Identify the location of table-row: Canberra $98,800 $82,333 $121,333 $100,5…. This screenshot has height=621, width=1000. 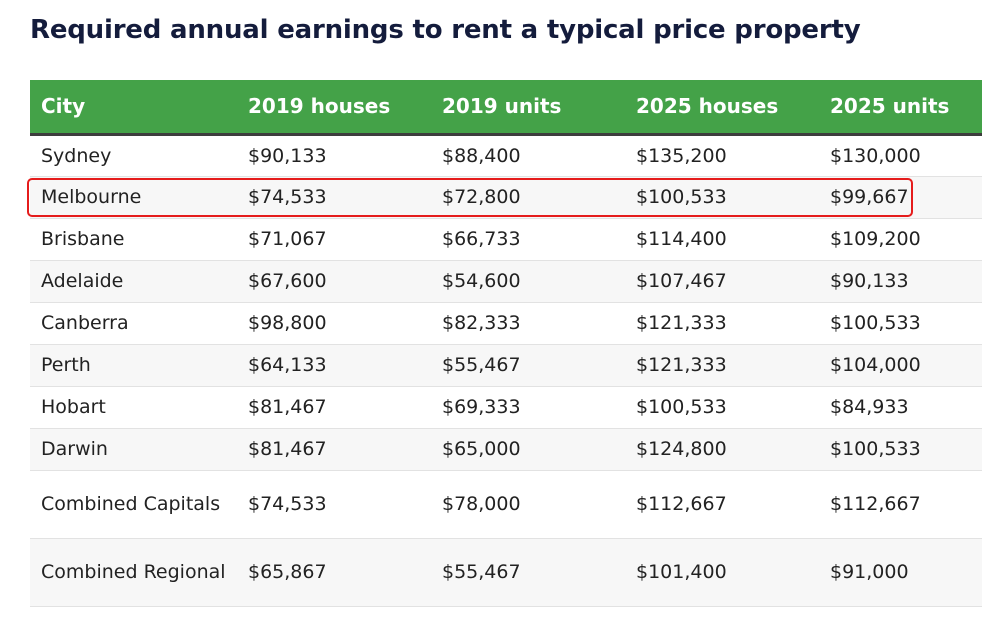
(506, 323).